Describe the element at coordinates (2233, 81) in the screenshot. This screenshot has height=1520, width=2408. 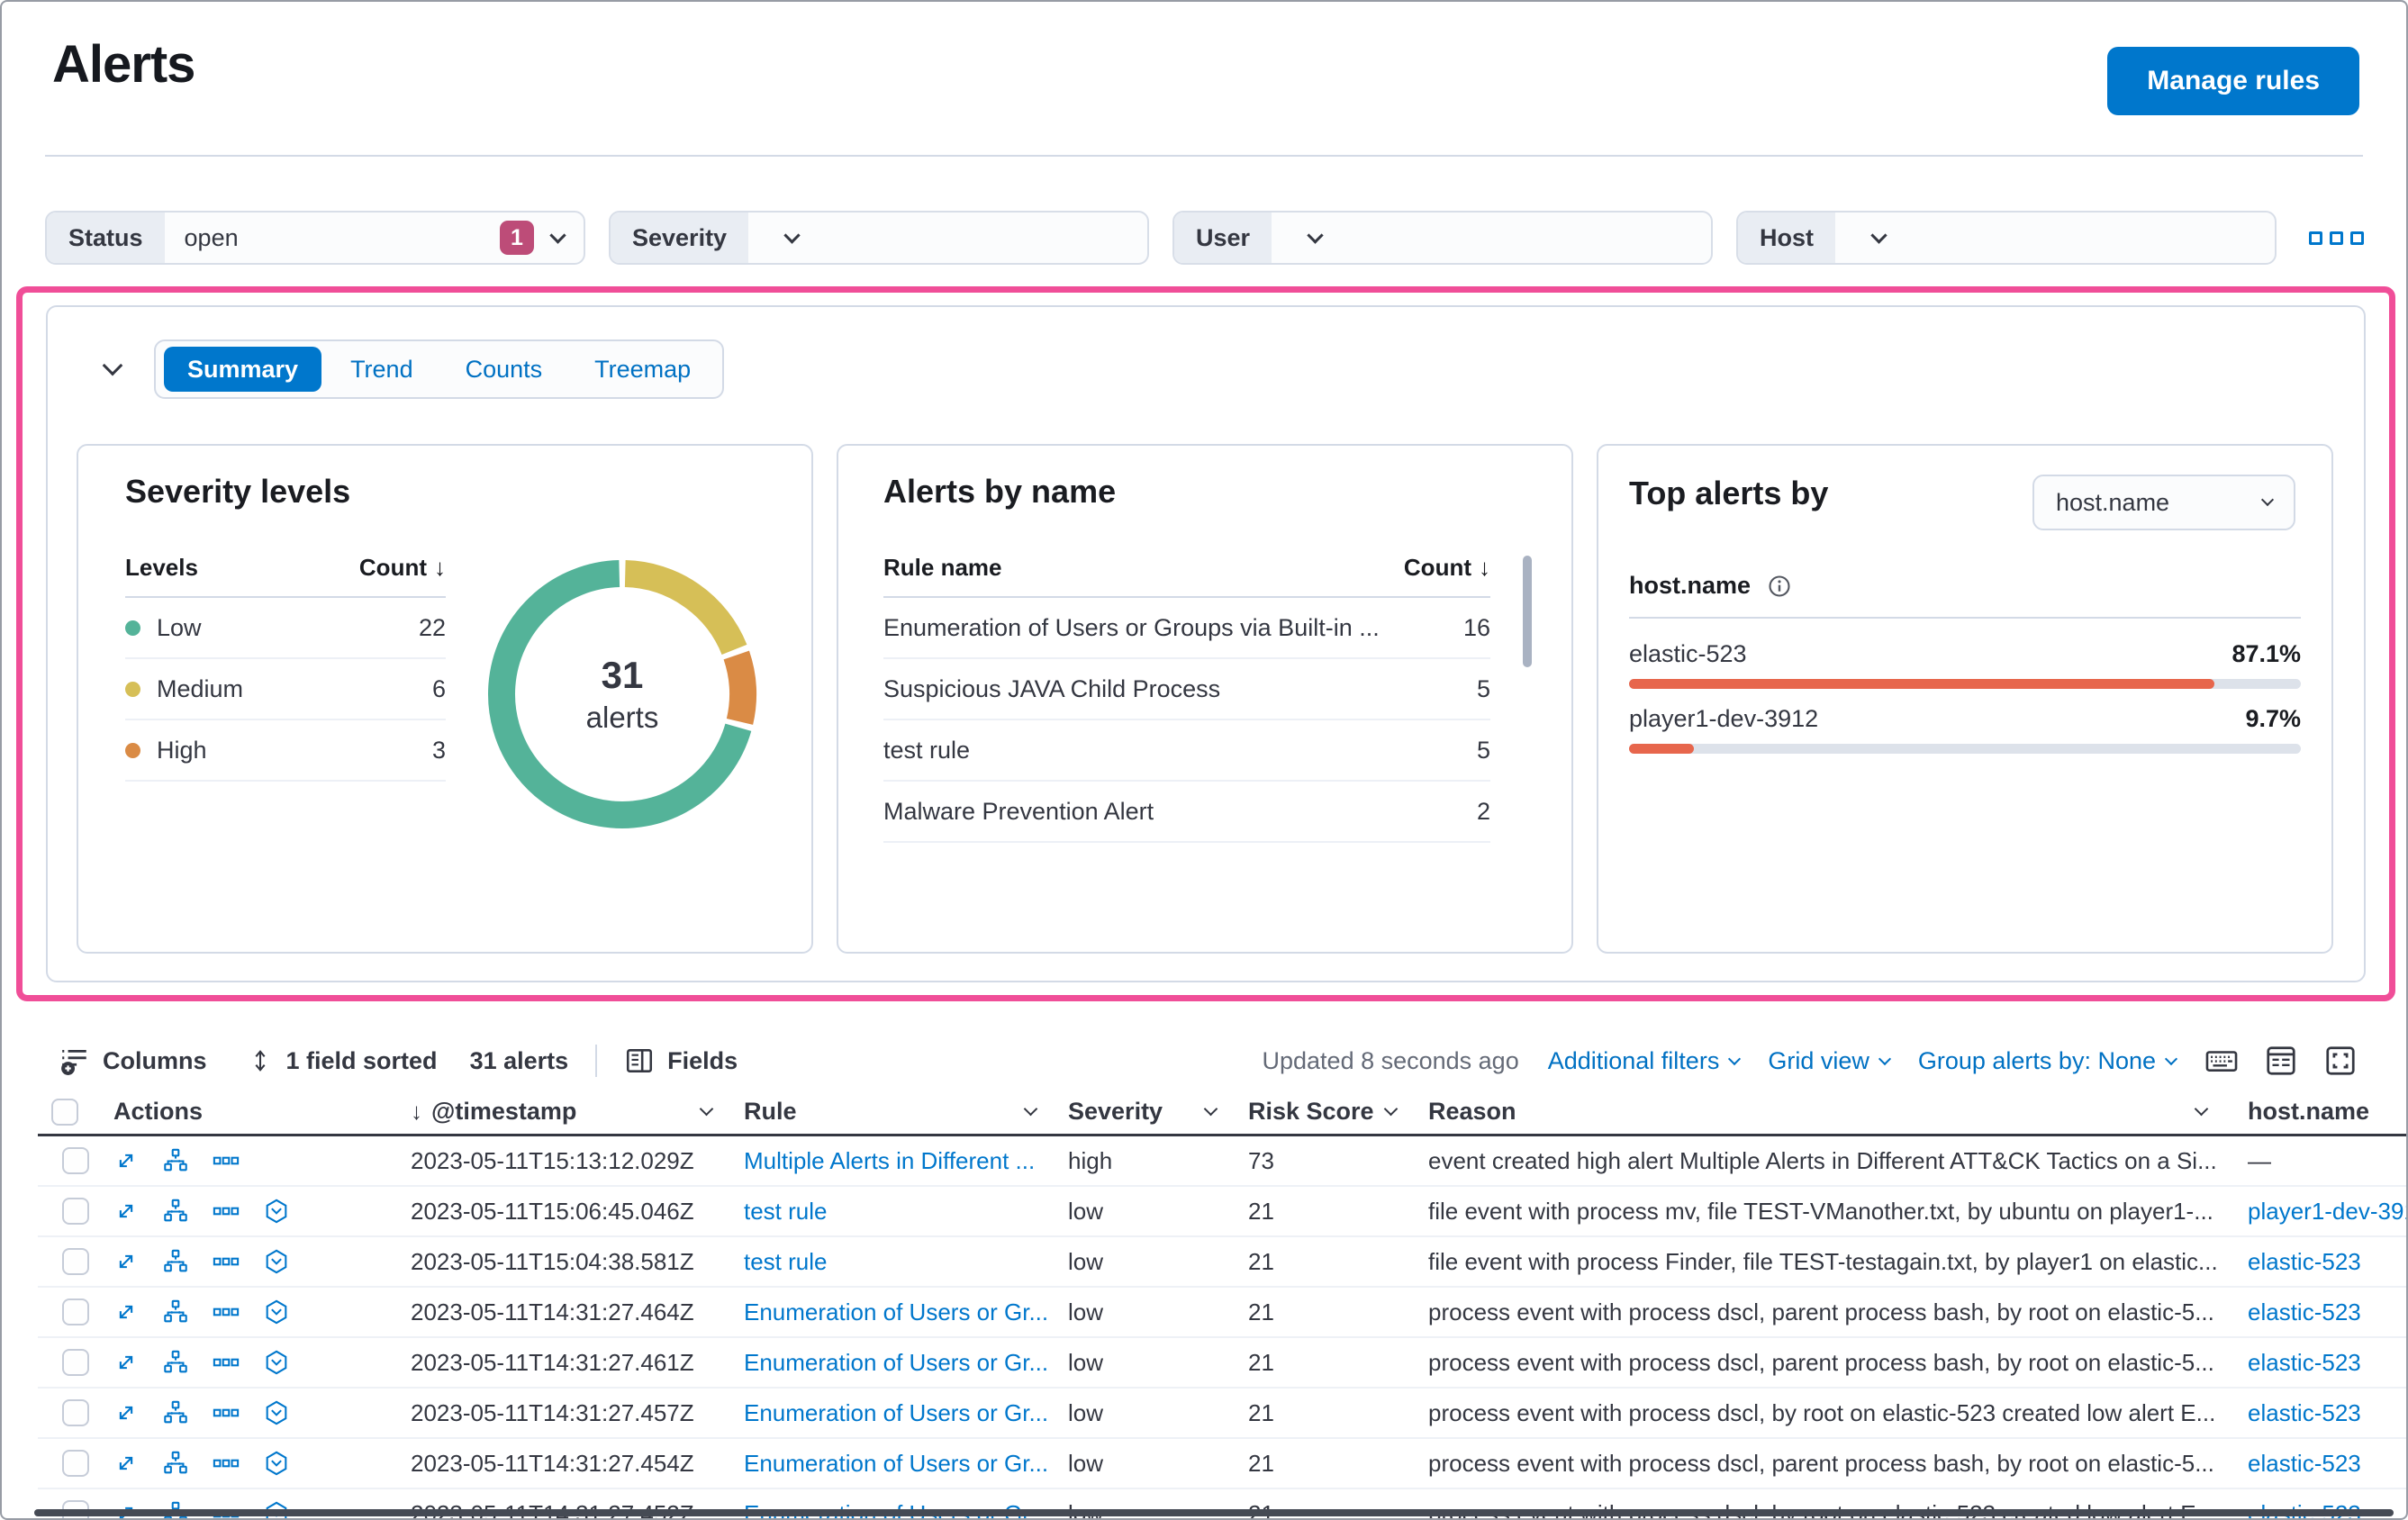
I see `manage-rules-button: Manage rules` at that location.